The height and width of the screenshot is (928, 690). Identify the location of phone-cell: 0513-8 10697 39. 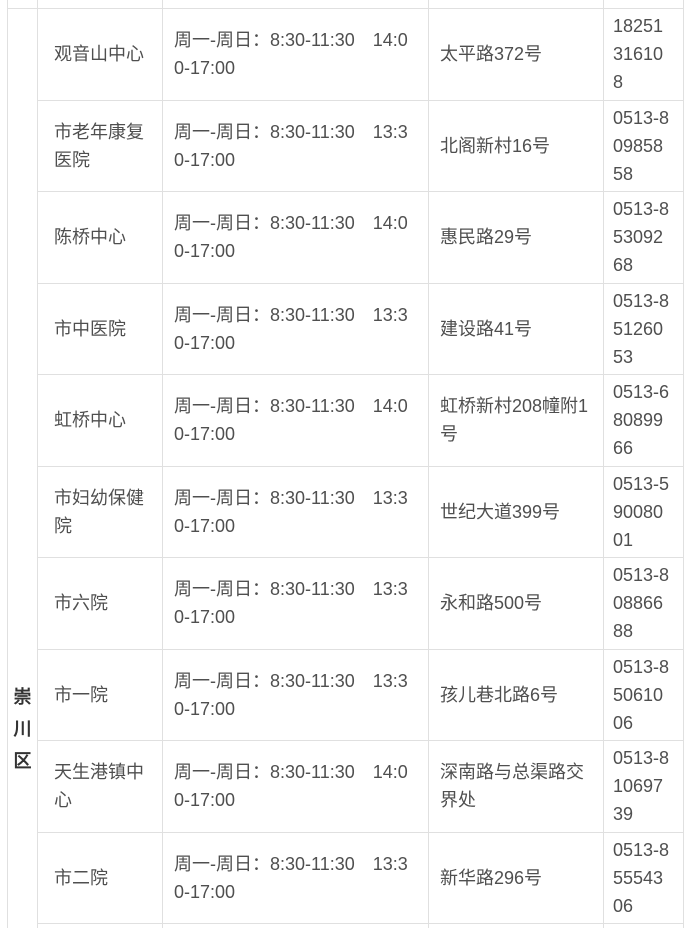
(641, 786).